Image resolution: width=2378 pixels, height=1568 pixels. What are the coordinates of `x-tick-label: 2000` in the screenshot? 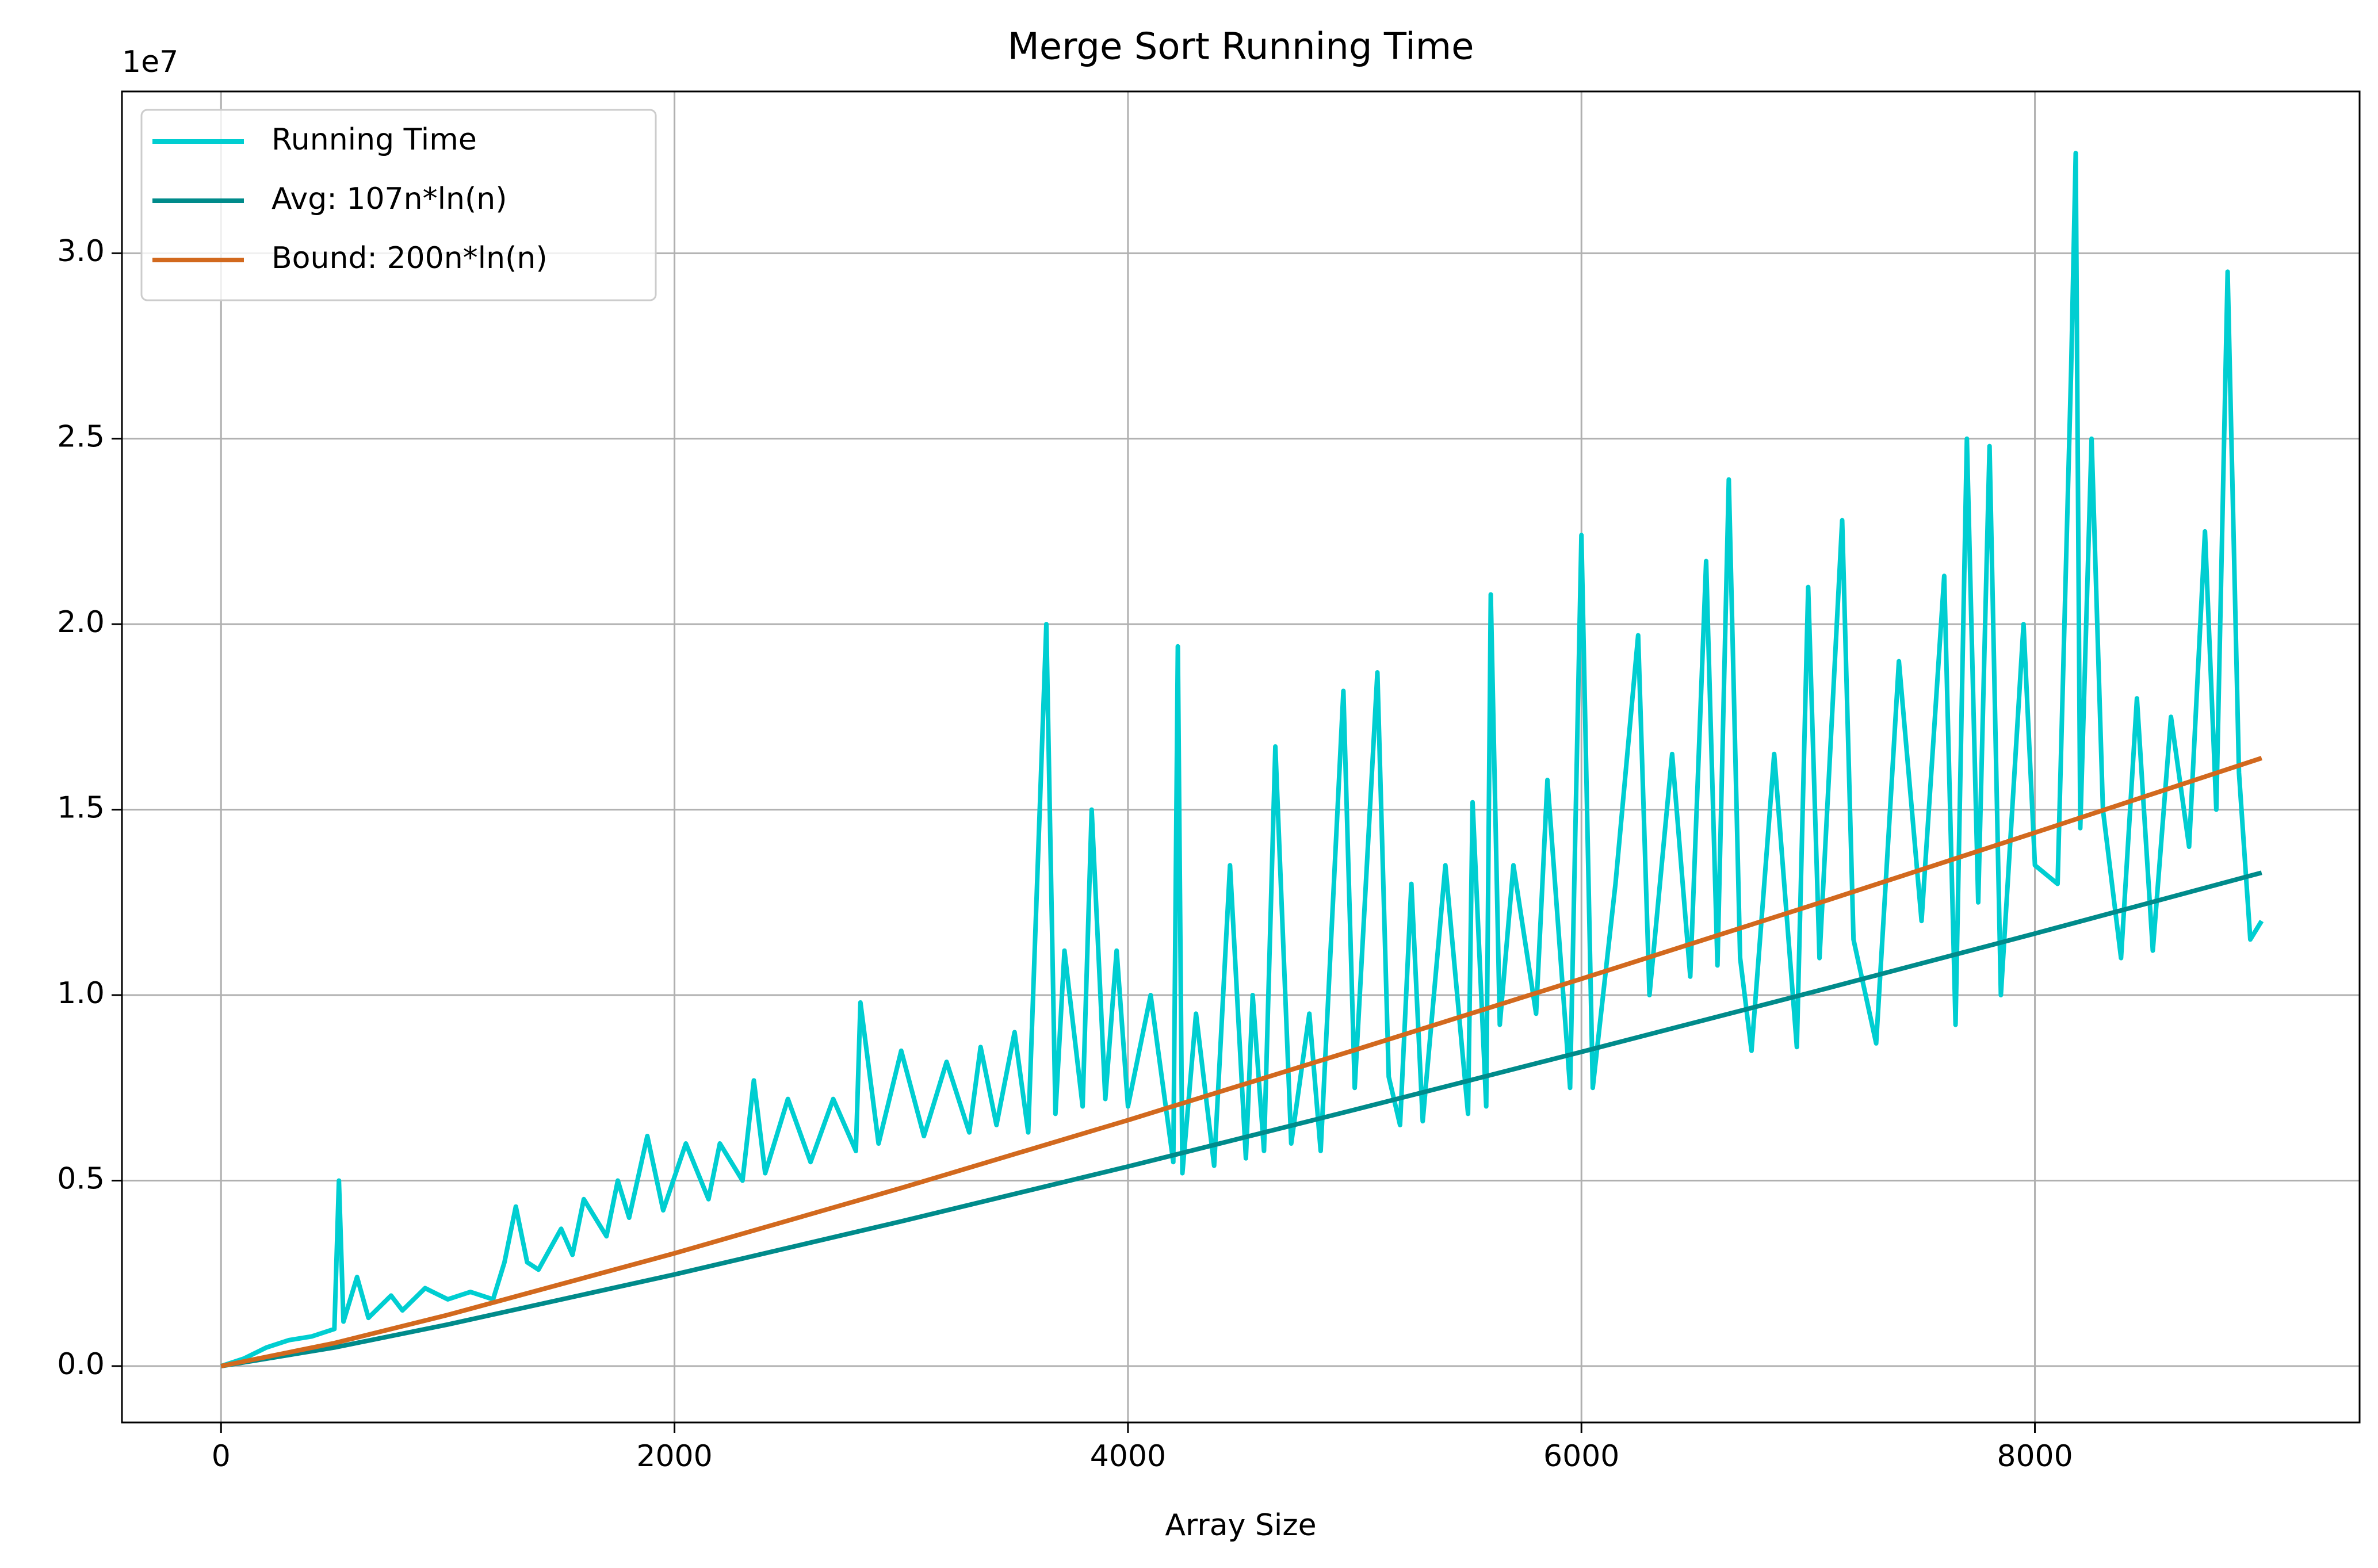 It's located at (674, 1456).